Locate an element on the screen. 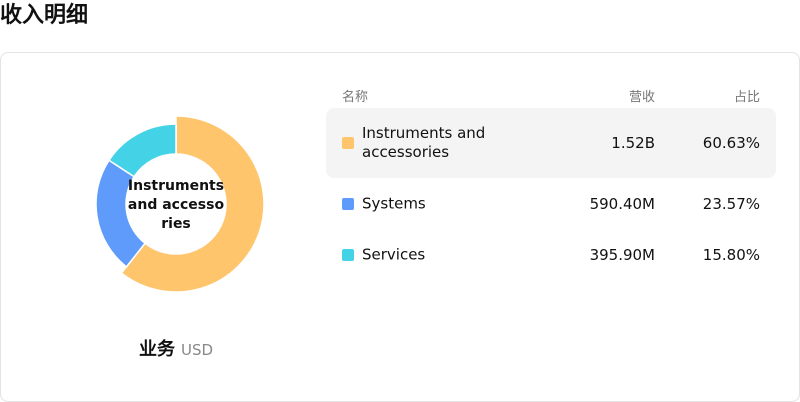 Image resolution: width=800 pixels, height=402 pixels. row-name: Instruments and accessories is located at coordinates (424, 142).